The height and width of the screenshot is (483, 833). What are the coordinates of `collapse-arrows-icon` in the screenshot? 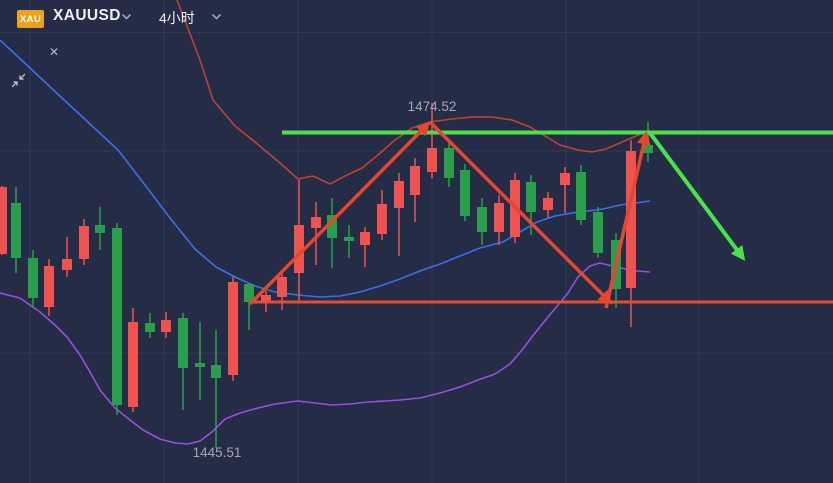 It's located at (18, 80).